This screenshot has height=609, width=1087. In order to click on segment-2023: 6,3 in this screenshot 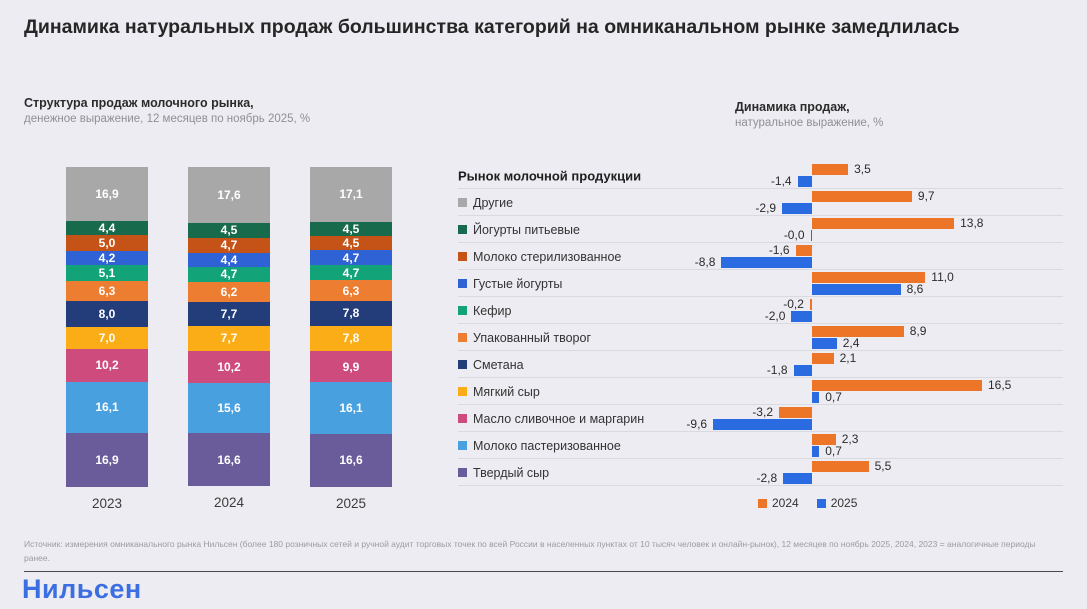, I will do `click(107, 291)`.